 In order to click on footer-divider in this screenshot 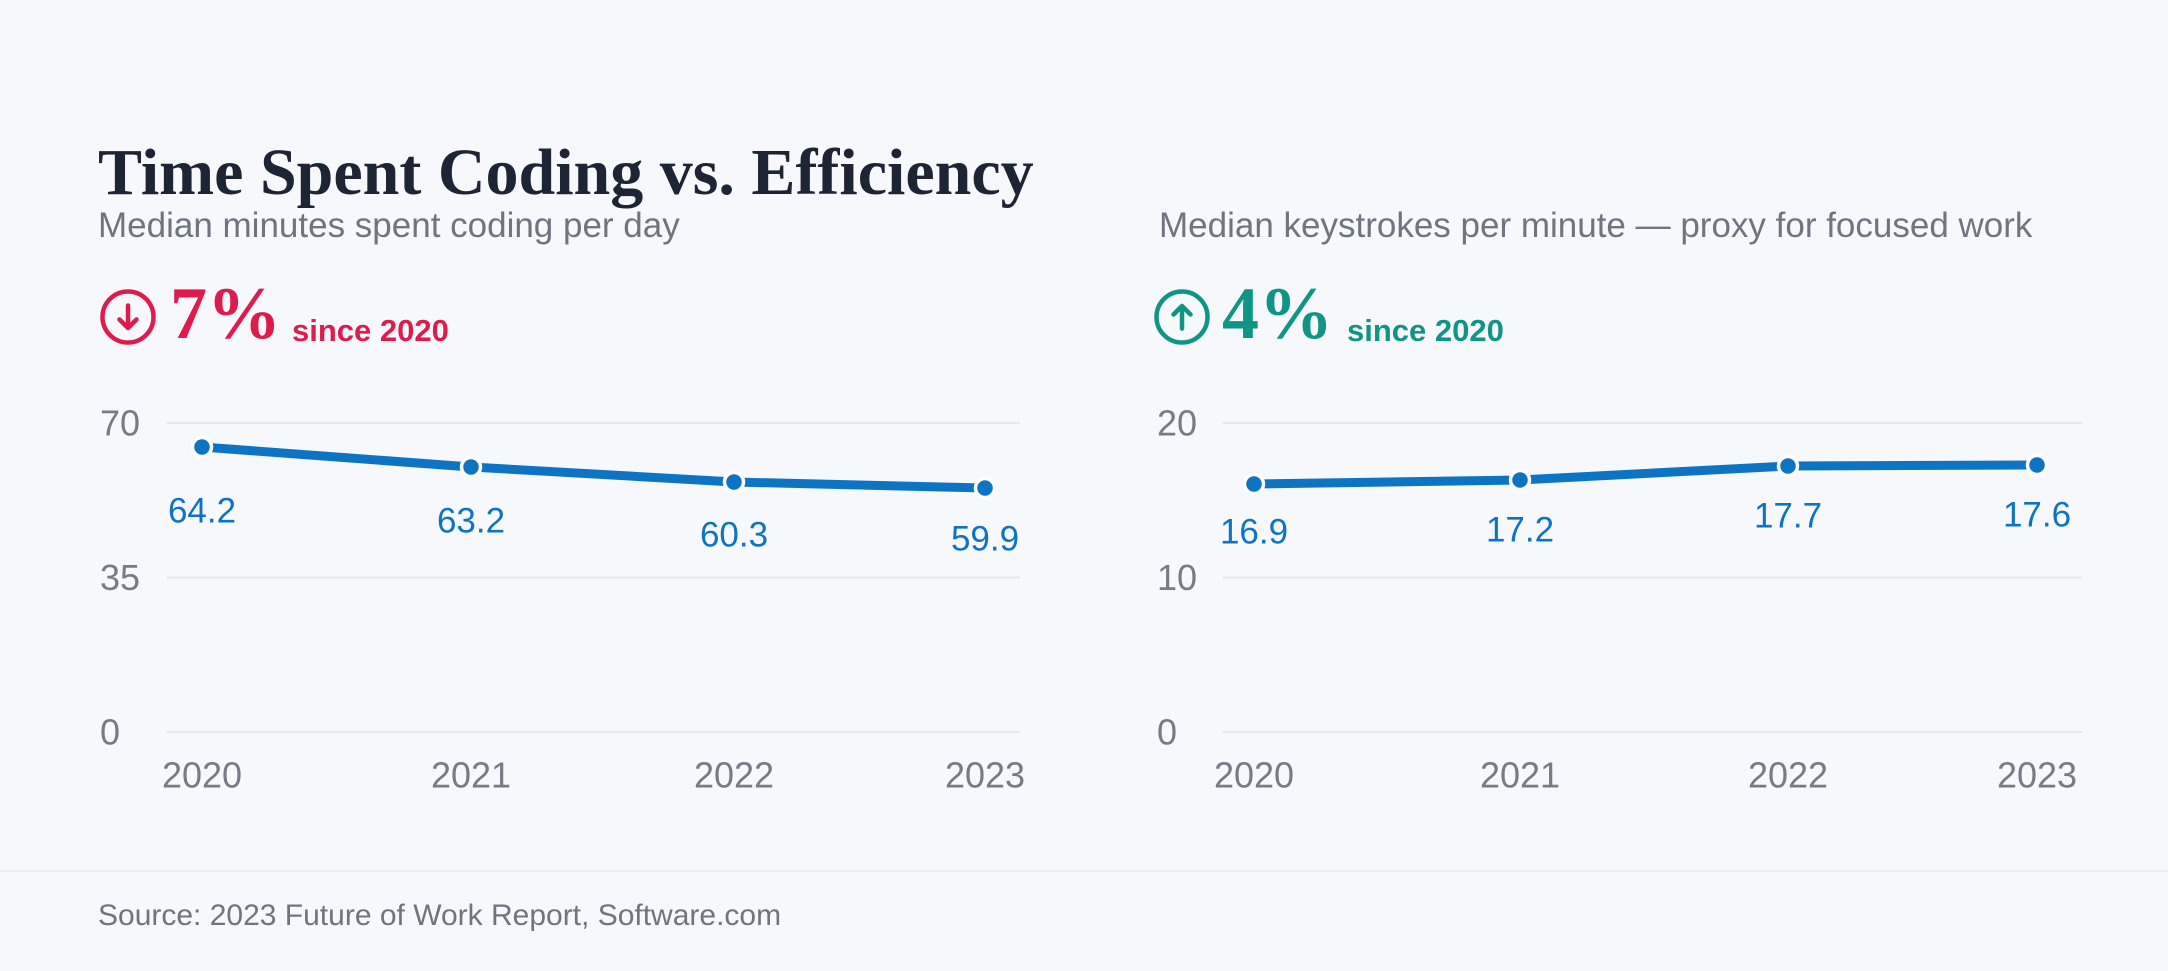, I will do `click(1084, 871)`.